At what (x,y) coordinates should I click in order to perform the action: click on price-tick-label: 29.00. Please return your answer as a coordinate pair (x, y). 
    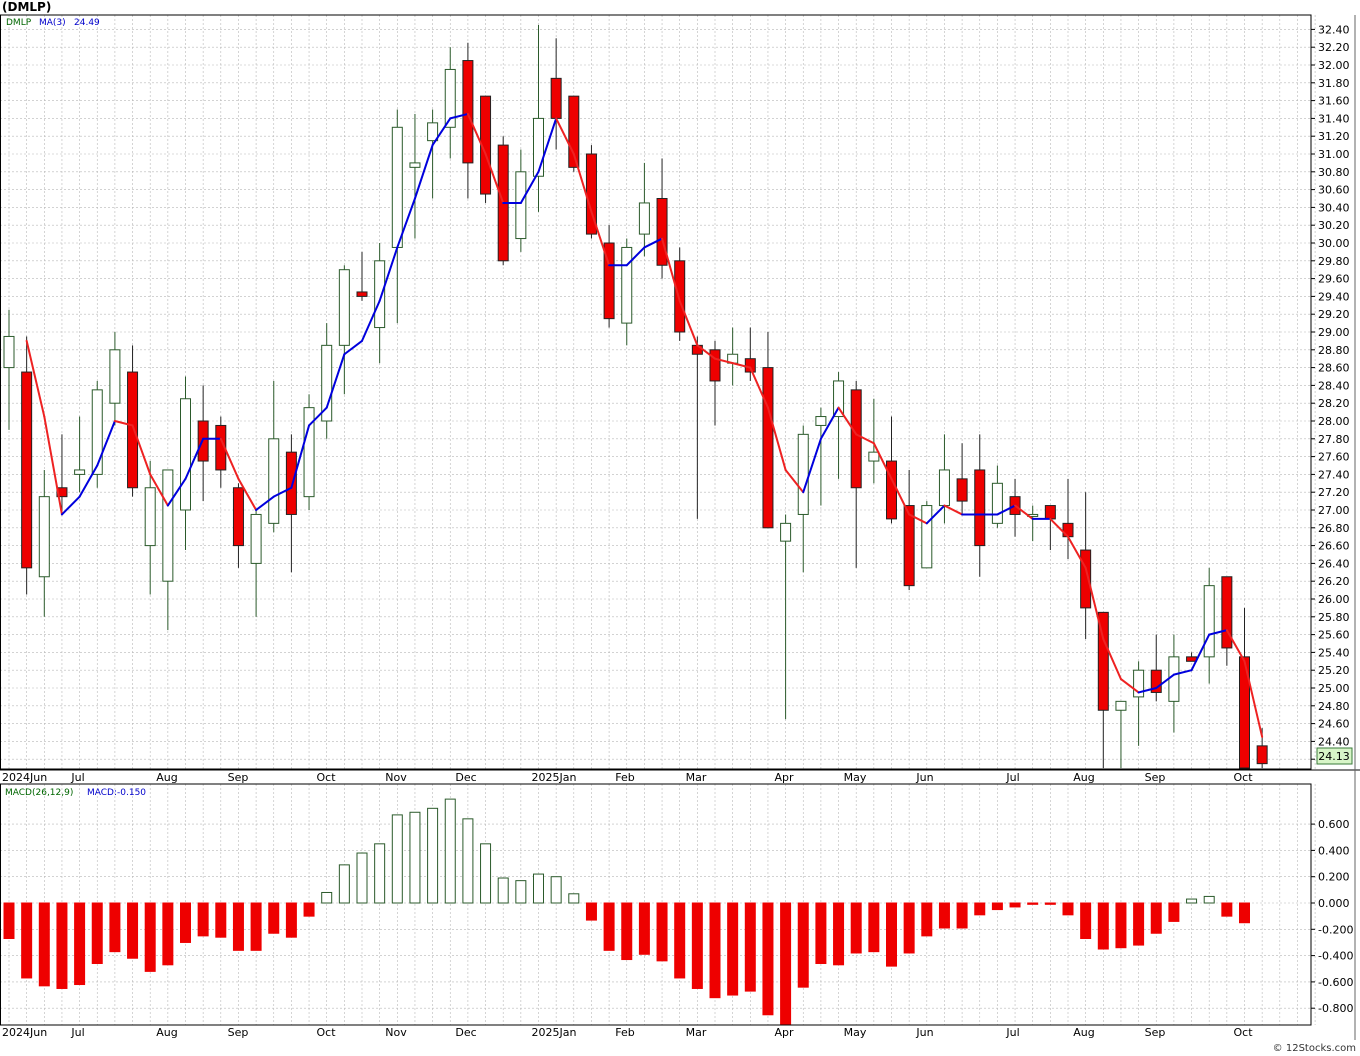
    Looking at the image, I should click on (1334, 332).